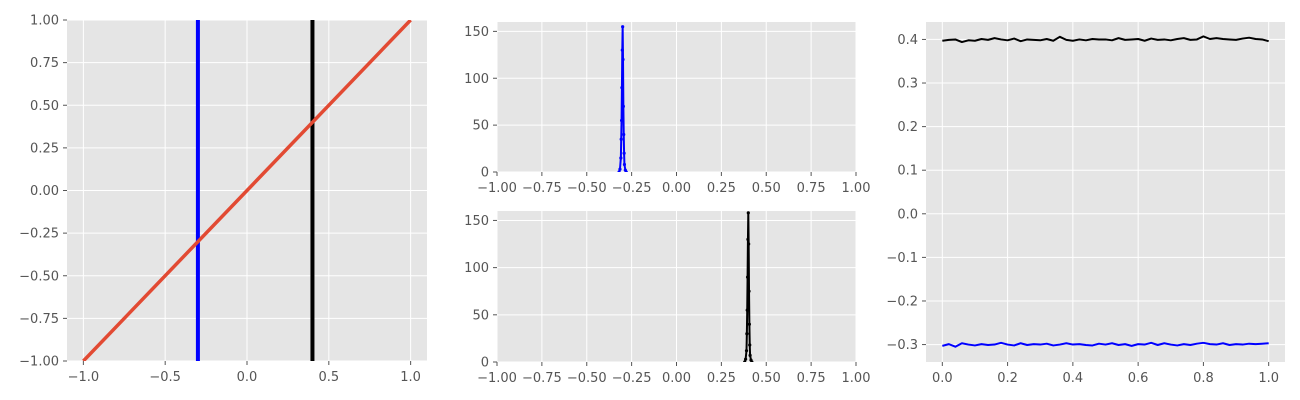  I want to click on y-tick-label: 0.75, so click(44, 63).